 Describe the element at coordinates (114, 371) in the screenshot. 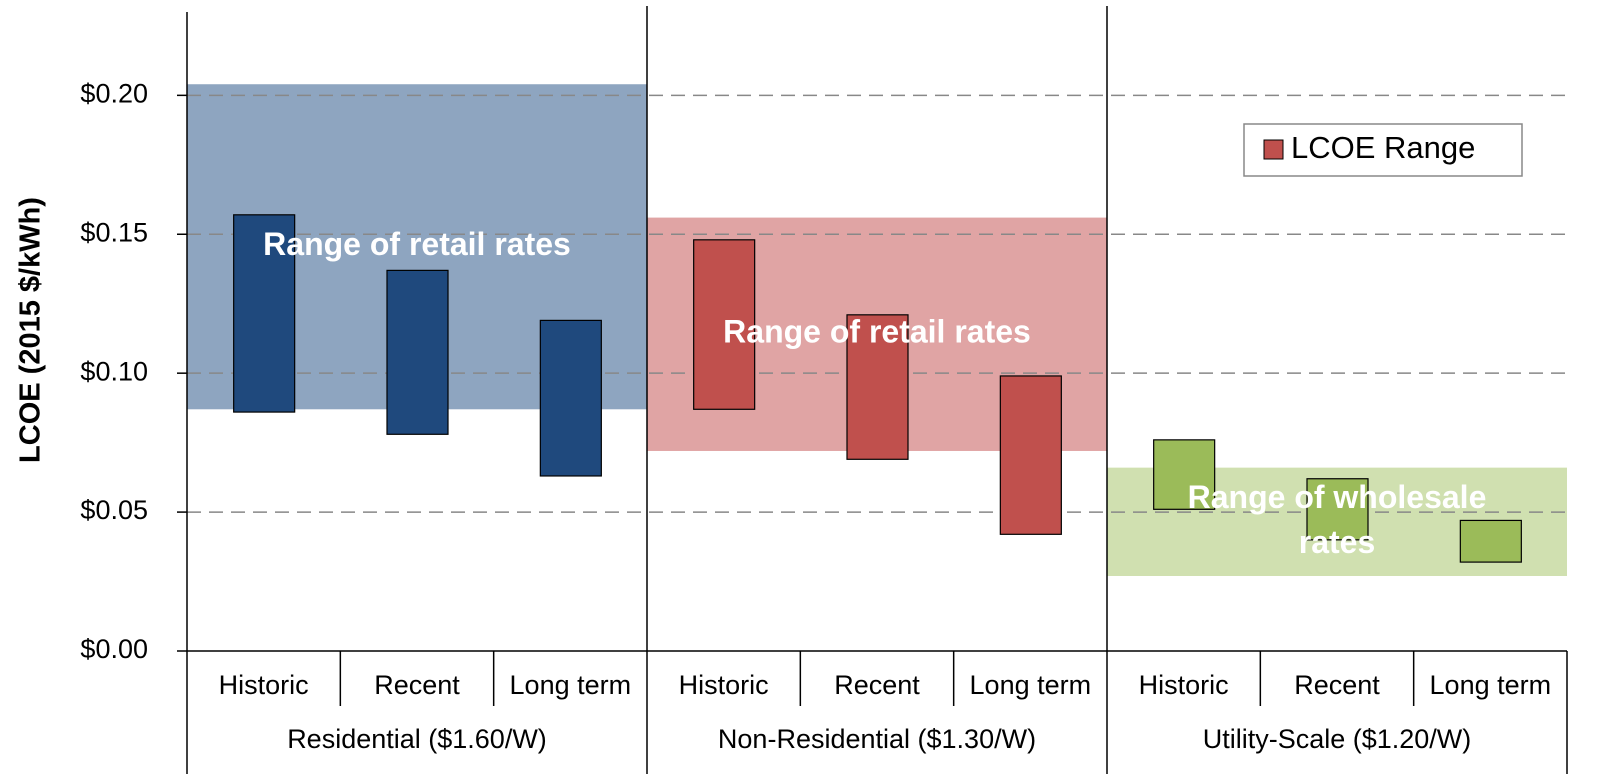

I see `y-tick-label: $0.10` at that location.